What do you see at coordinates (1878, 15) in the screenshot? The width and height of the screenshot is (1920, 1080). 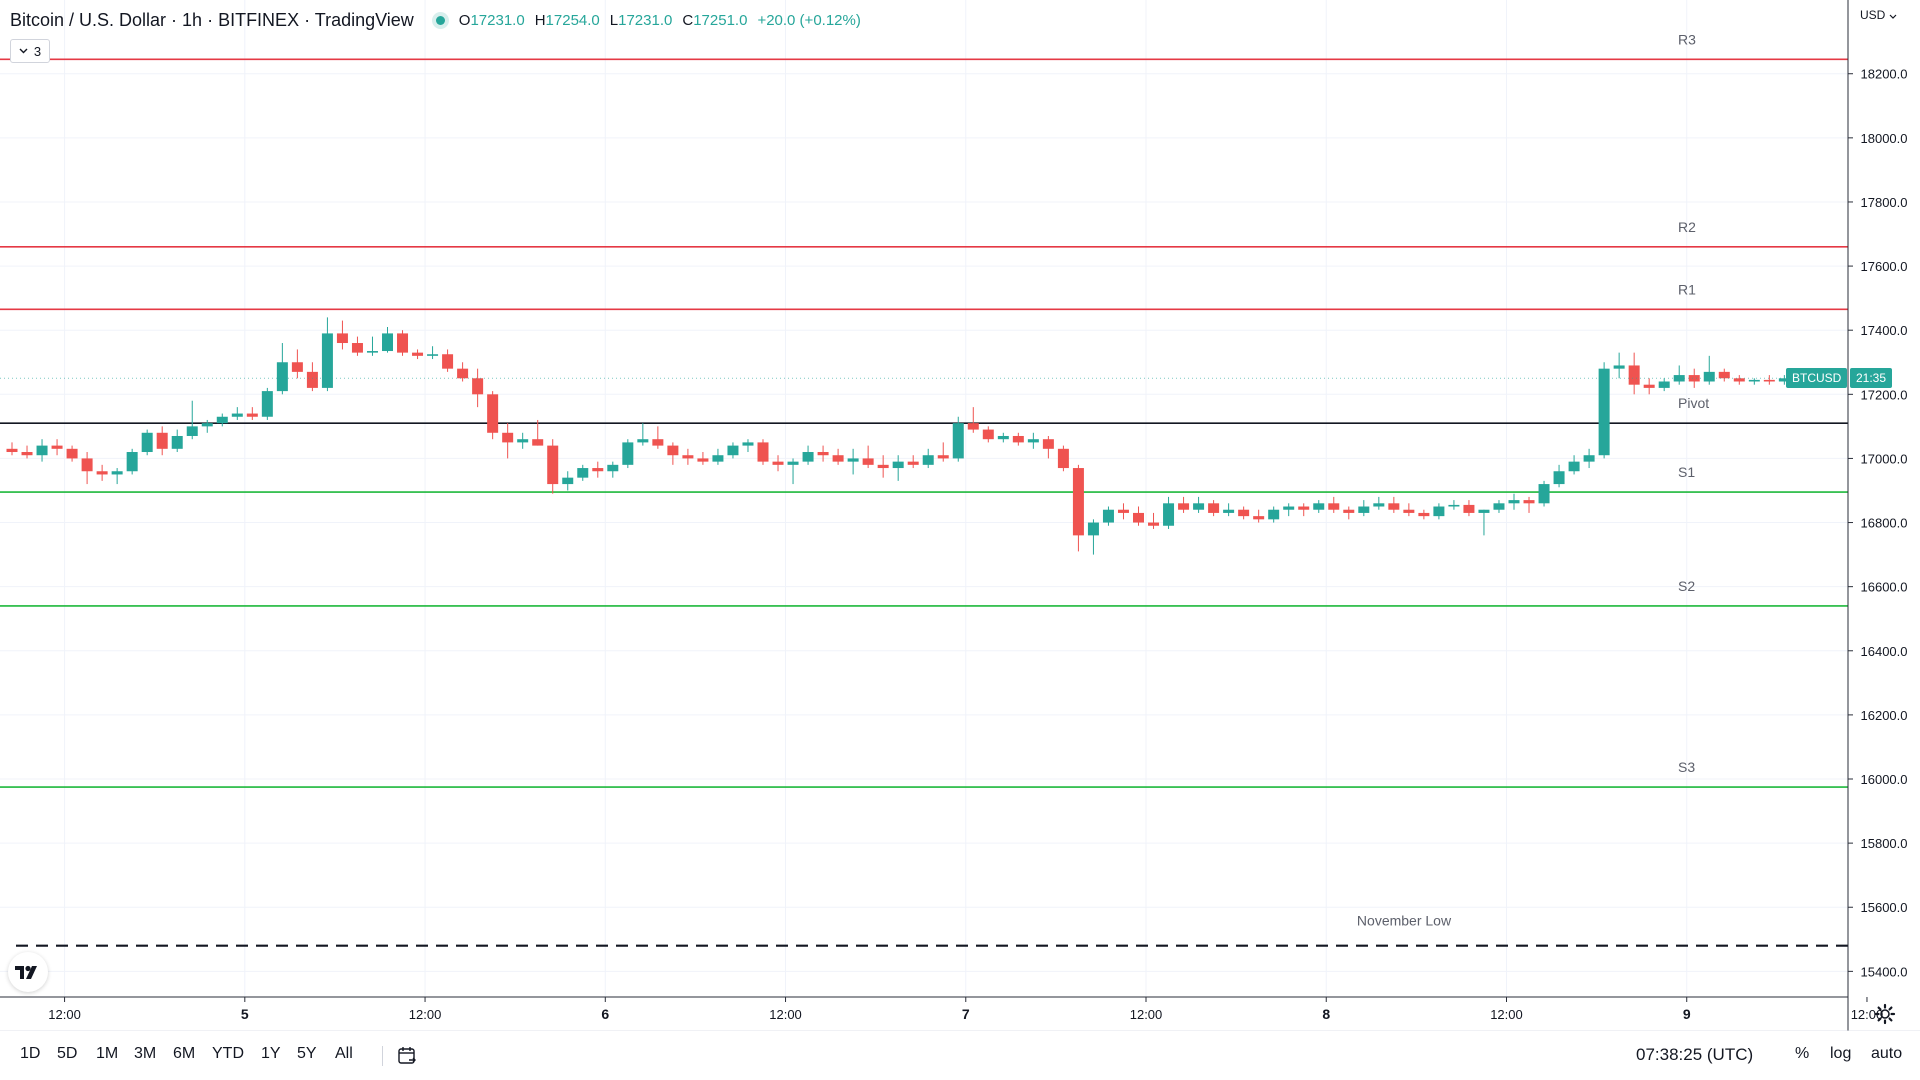 I see `currency-selector: USD` at bounding box center [1878, 15].